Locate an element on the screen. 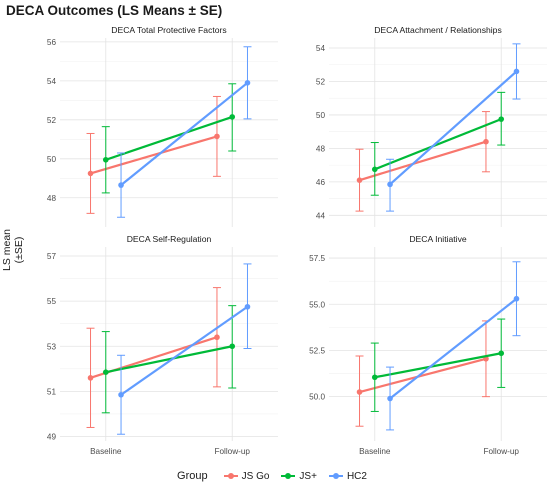 Image resolution: width=550 pixels, height=493 pixels. panel-title: DECA Total Protective Factors is located at coordinates (168, 30).